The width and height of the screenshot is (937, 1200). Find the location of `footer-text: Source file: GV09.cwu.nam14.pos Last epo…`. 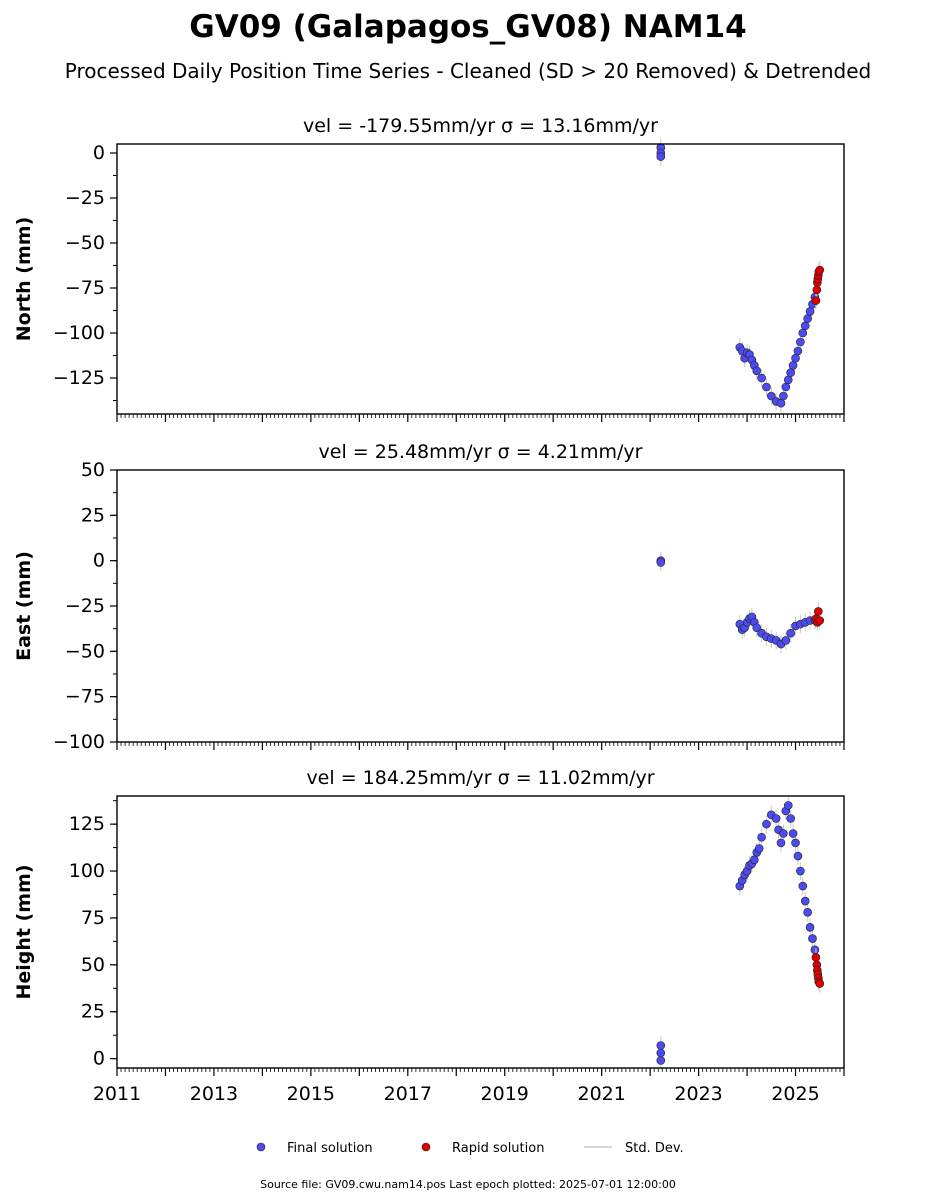

footer-text: Source file: GV09.cwu.nam14.pos Last epo… is located at coordinates (468, 1184).